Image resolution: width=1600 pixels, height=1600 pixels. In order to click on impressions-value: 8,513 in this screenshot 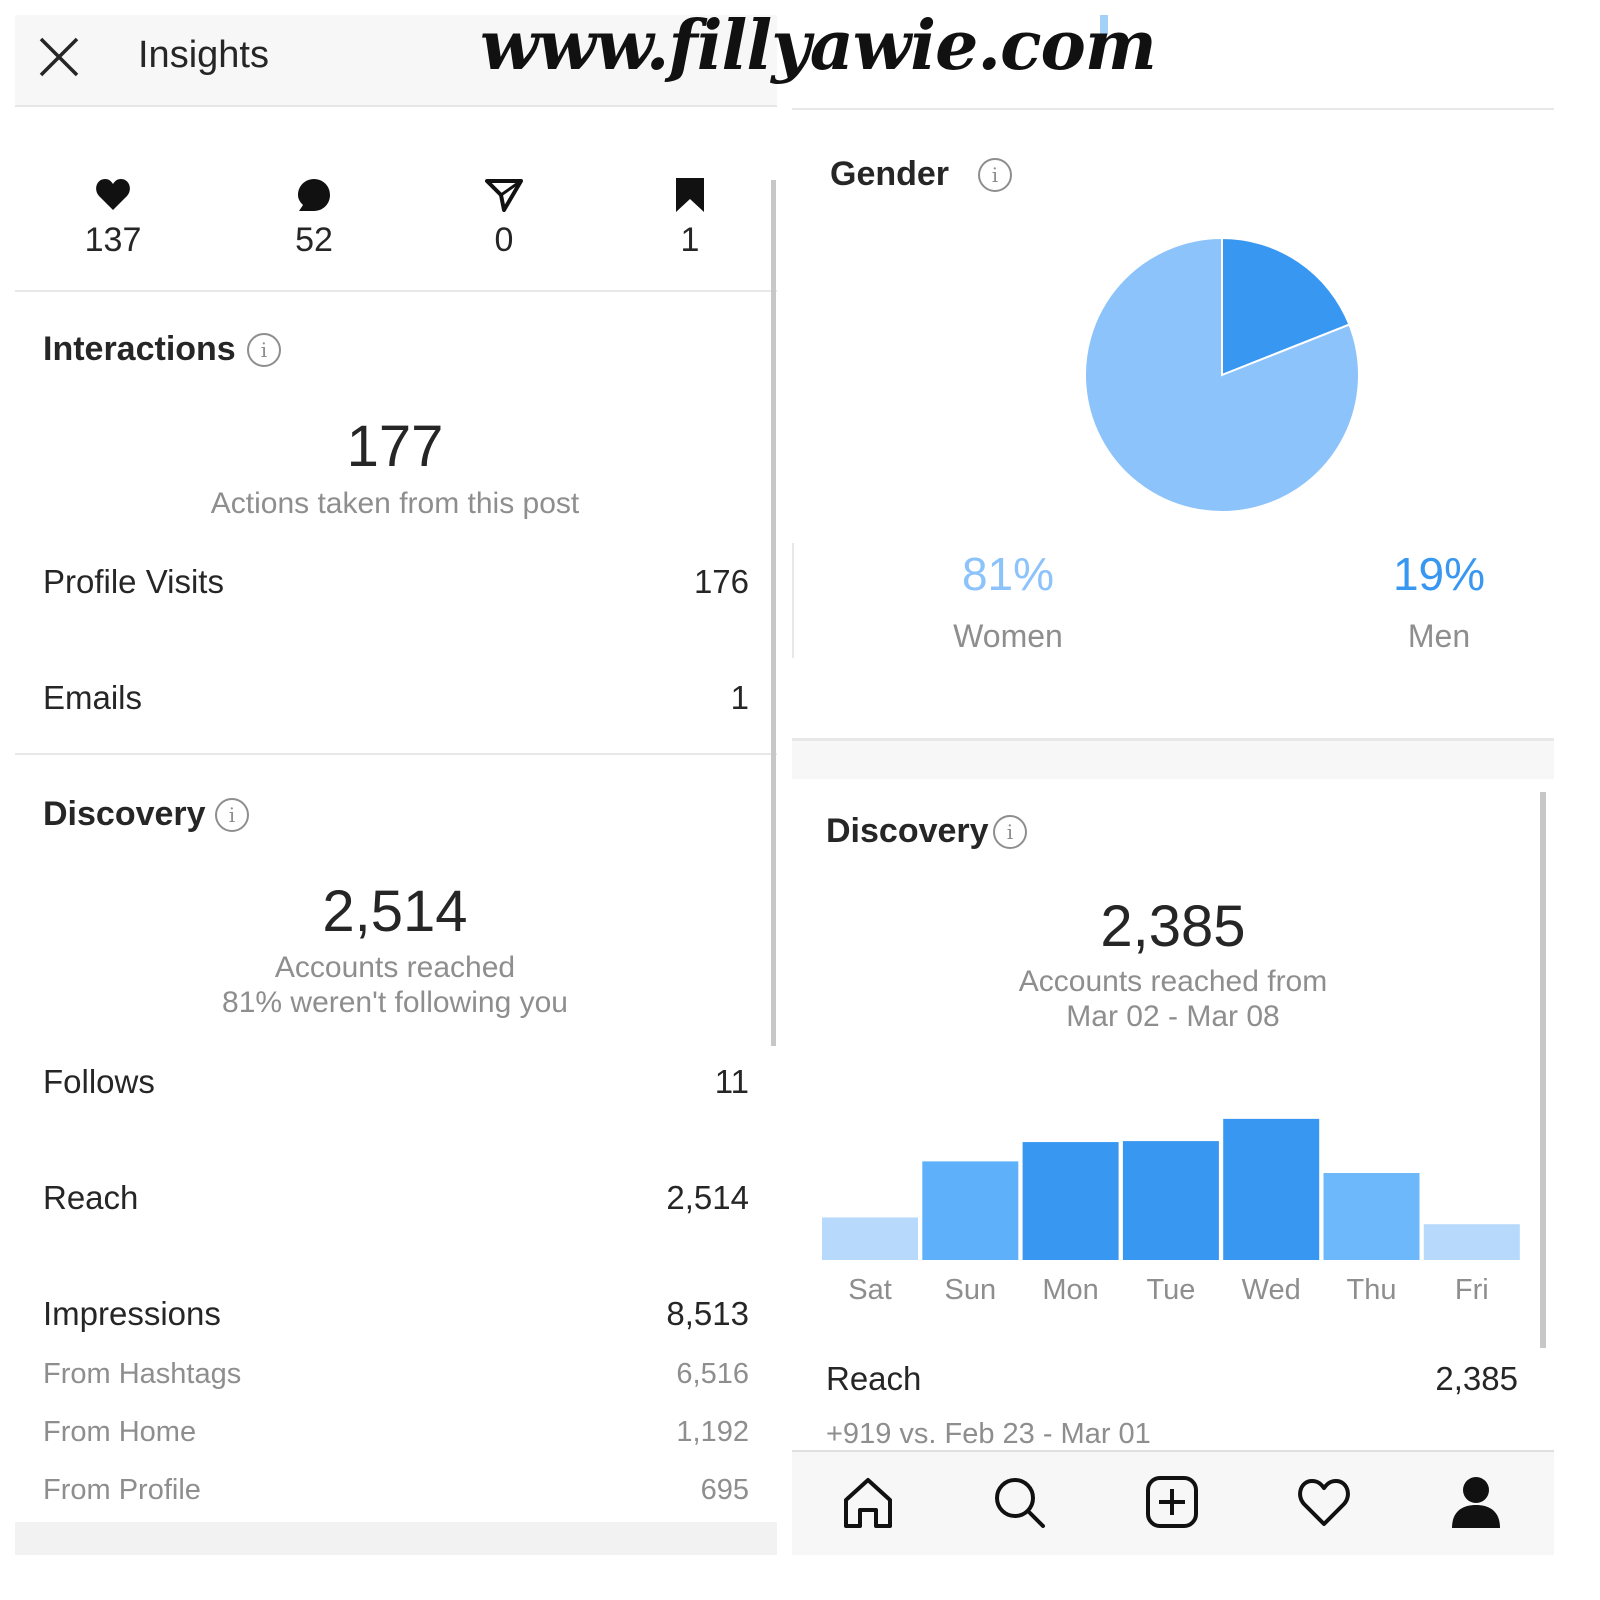, I will do `click(707, 1313)`.